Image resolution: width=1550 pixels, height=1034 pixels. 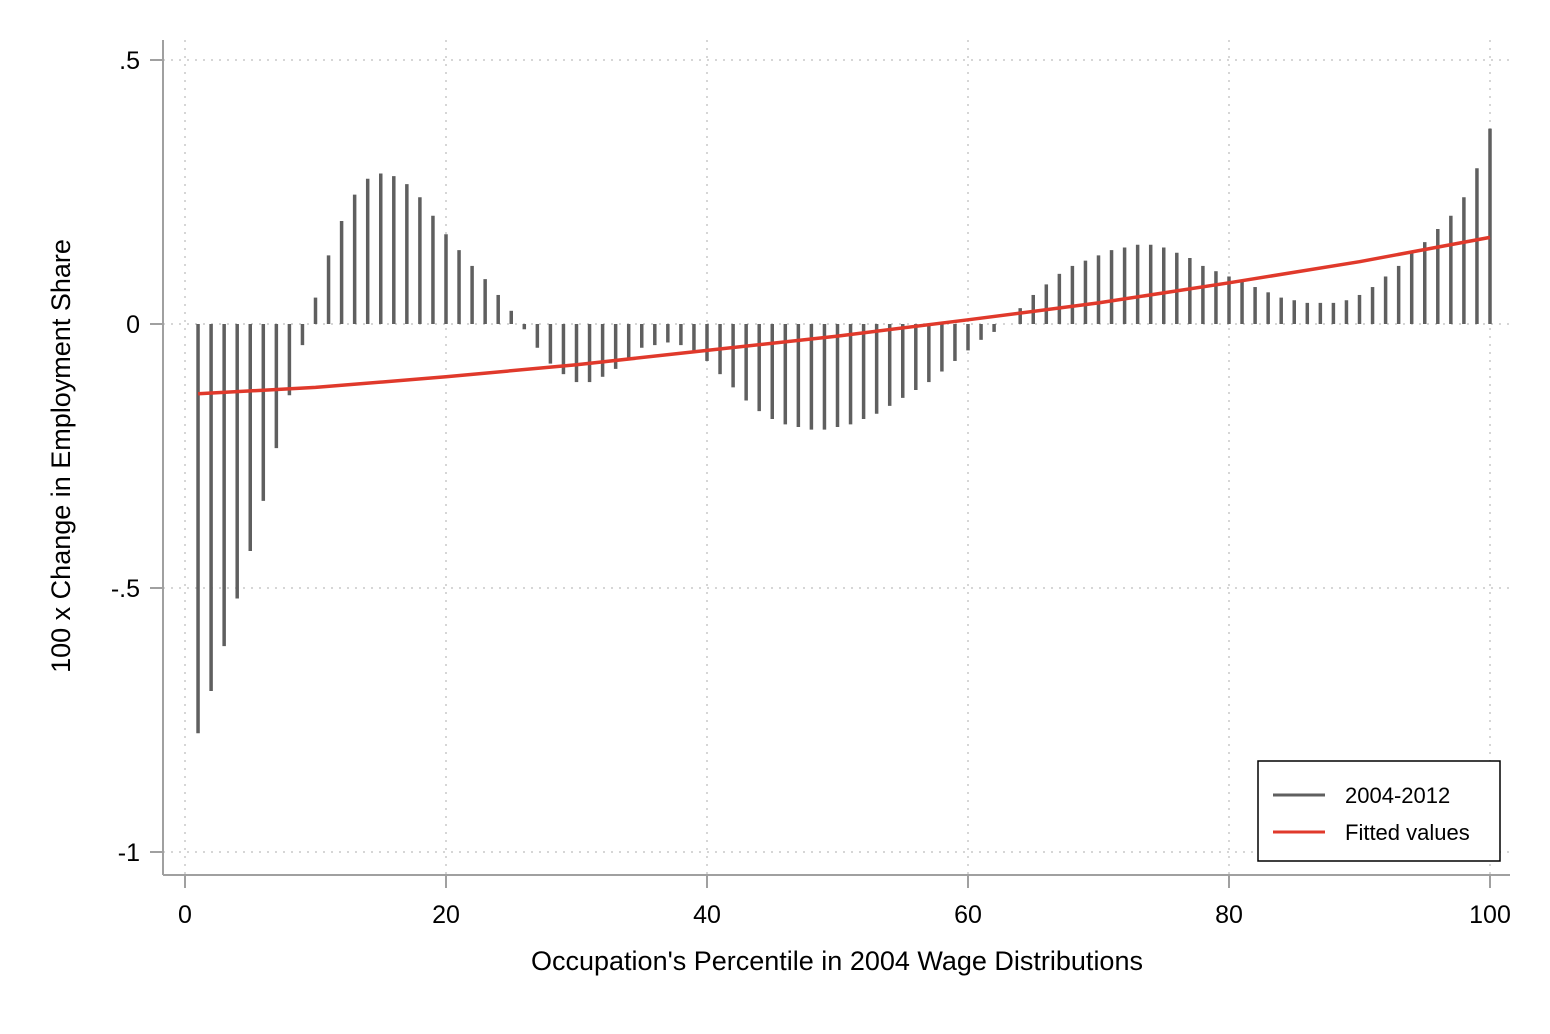 What do you see at coordinates (1490, 915) in the screenshot?
I see `x-tick-label: 100` at bounding box center [1490, 915].